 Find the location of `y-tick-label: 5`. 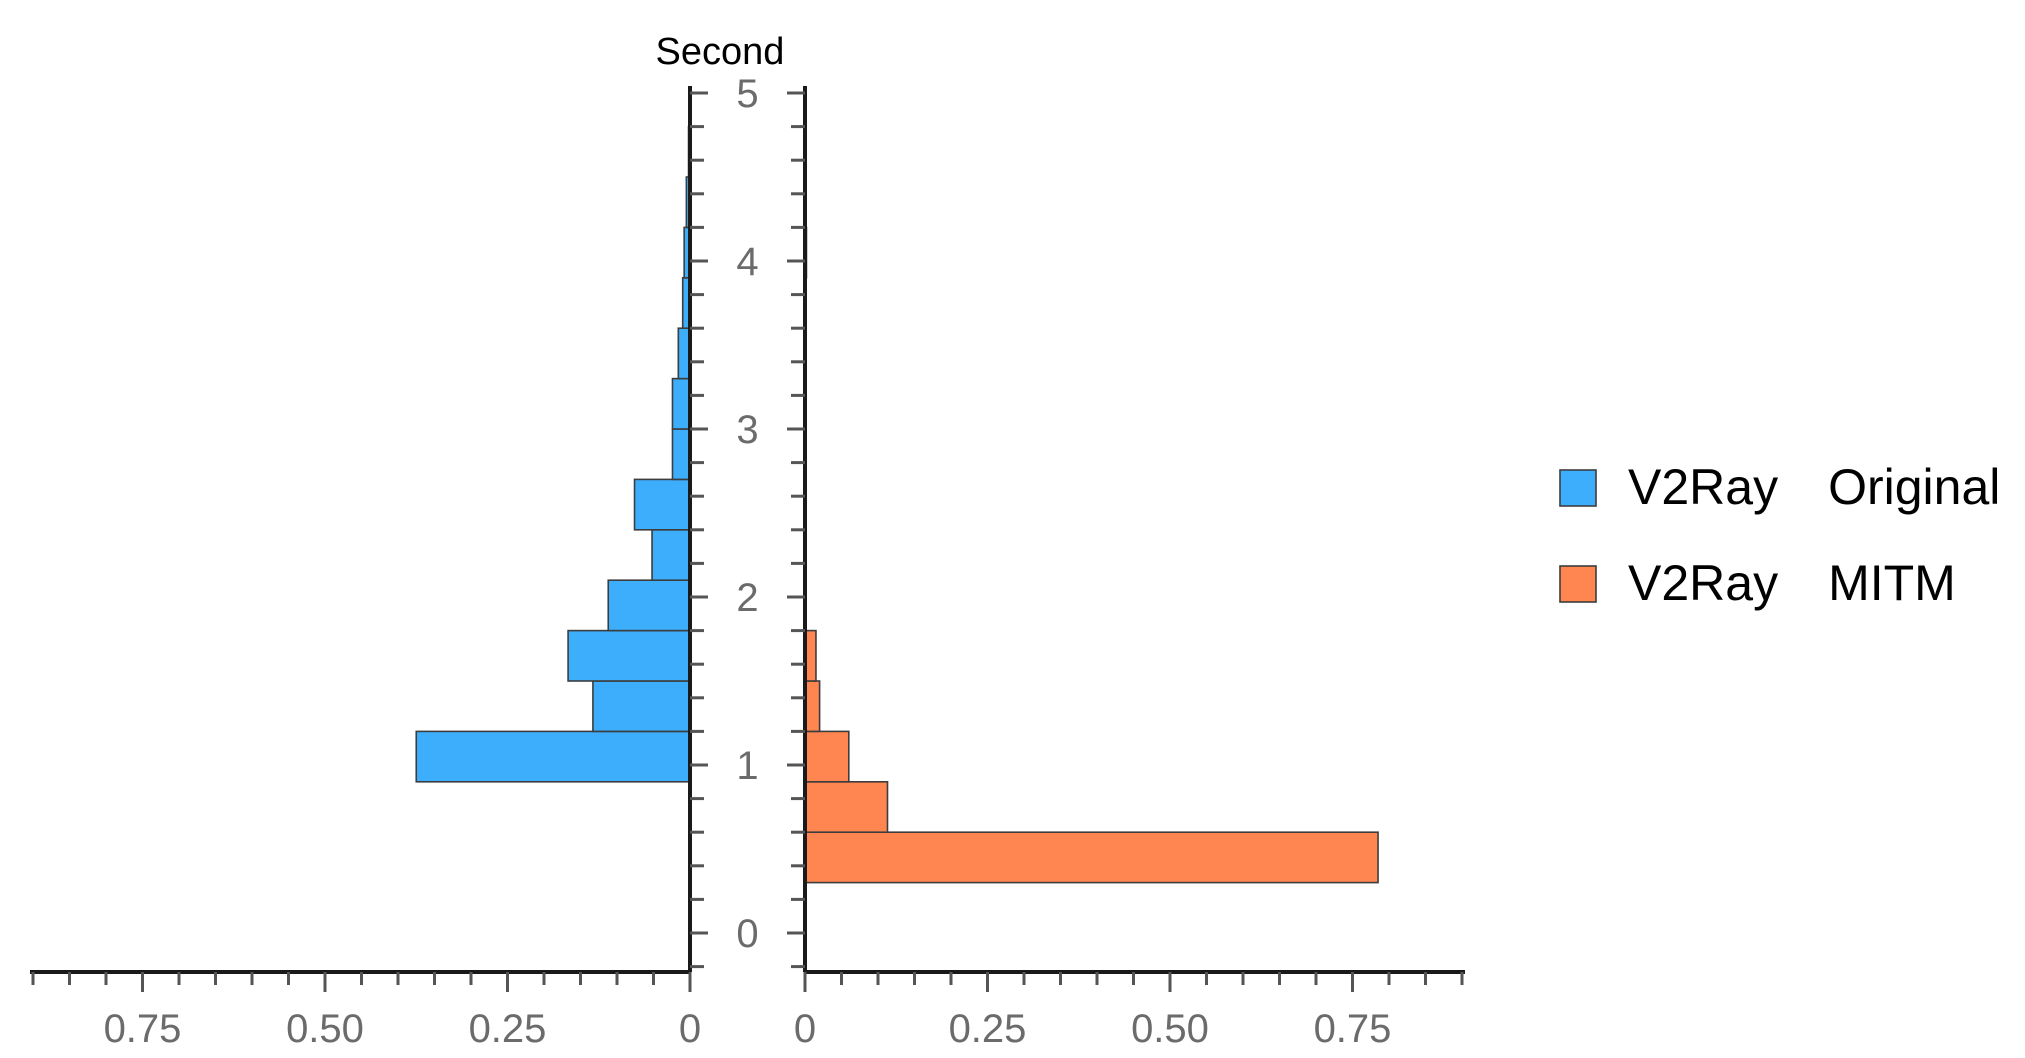

y-tick-label: 5 is located at coordinates (747, 94).